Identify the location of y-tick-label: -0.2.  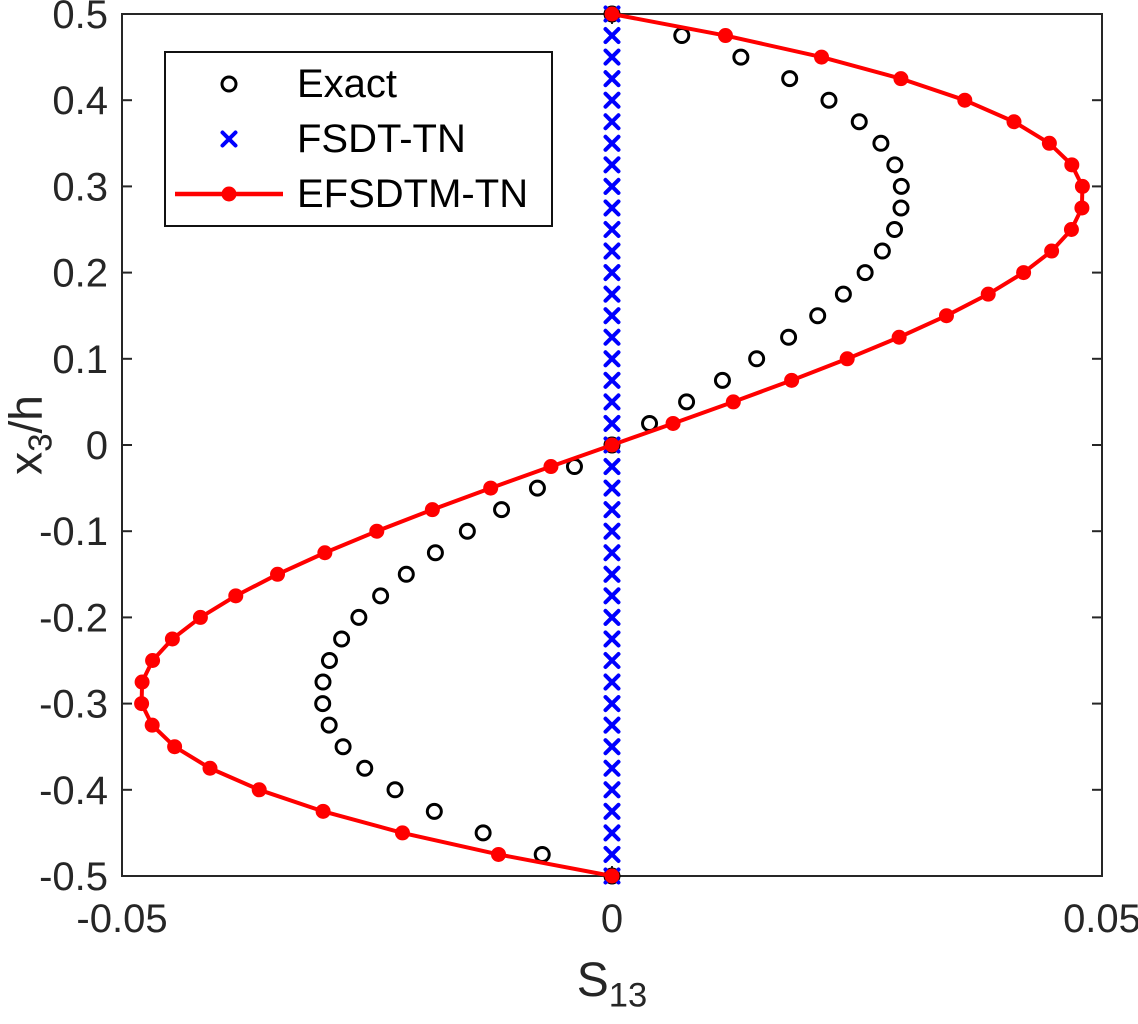
(73, 618).